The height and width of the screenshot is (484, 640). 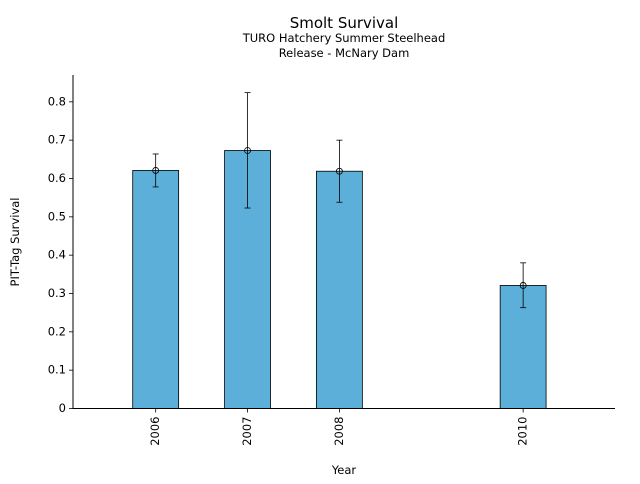 I want to click on x-tick-label-2007: 2007, so click(x=247, y=431).